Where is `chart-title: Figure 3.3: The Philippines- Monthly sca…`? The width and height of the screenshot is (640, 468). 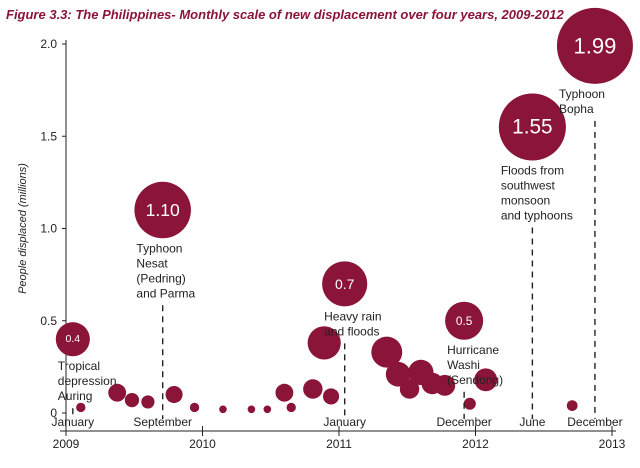
chart-title: Figure 3.3: The Philippines- Monthly sca… is located at coordinates (285, 14).